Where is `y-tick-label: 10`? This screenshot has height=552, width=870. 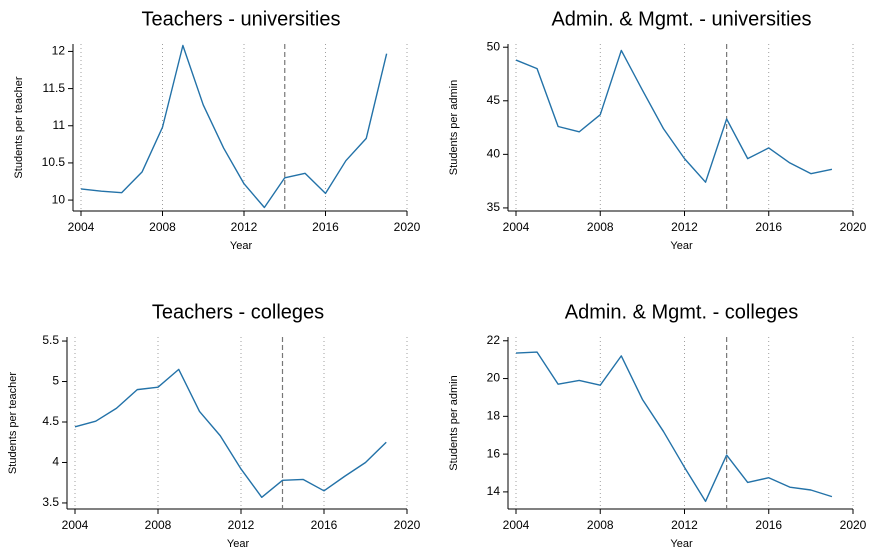
y-tick-label: 10 is located at coordinates (59, 199).